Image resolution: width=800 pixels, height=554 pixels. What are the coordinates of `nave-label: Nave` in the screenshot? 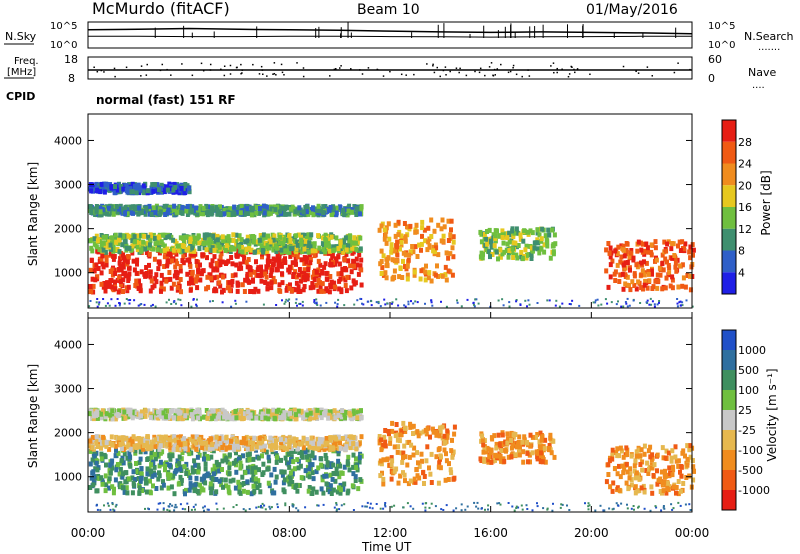 It's located at (762, 72).